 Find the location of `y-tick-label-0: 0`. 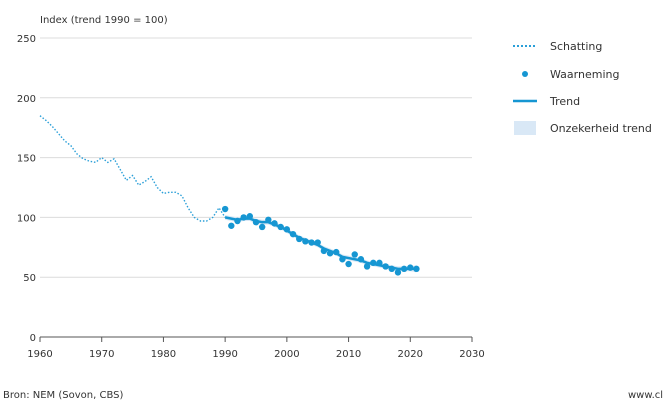

y-tick-label-0: 0 is located at coordinates (33, 338).